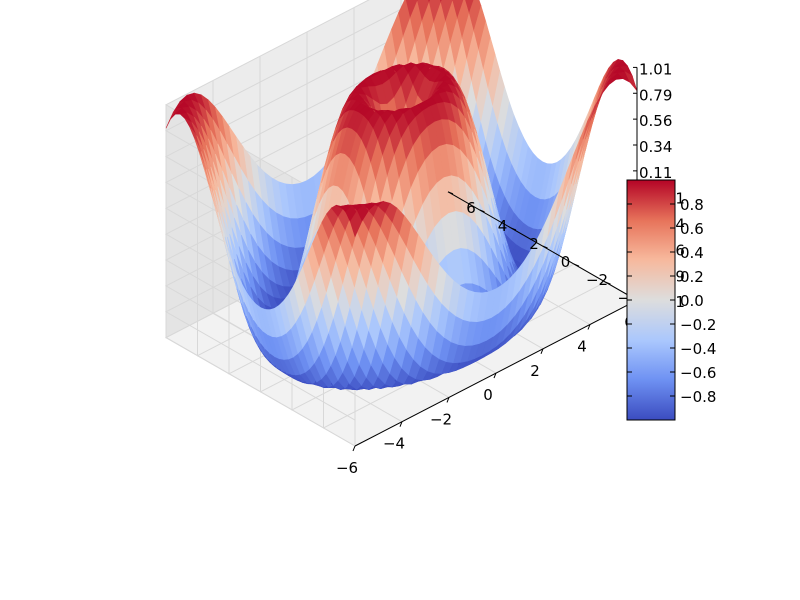 The height and width of the screenshot is (600, 800). Describe the element at coordinates (692, 253) in the screenshot. I see `colorbar-tick-label: 0.4` at that location.